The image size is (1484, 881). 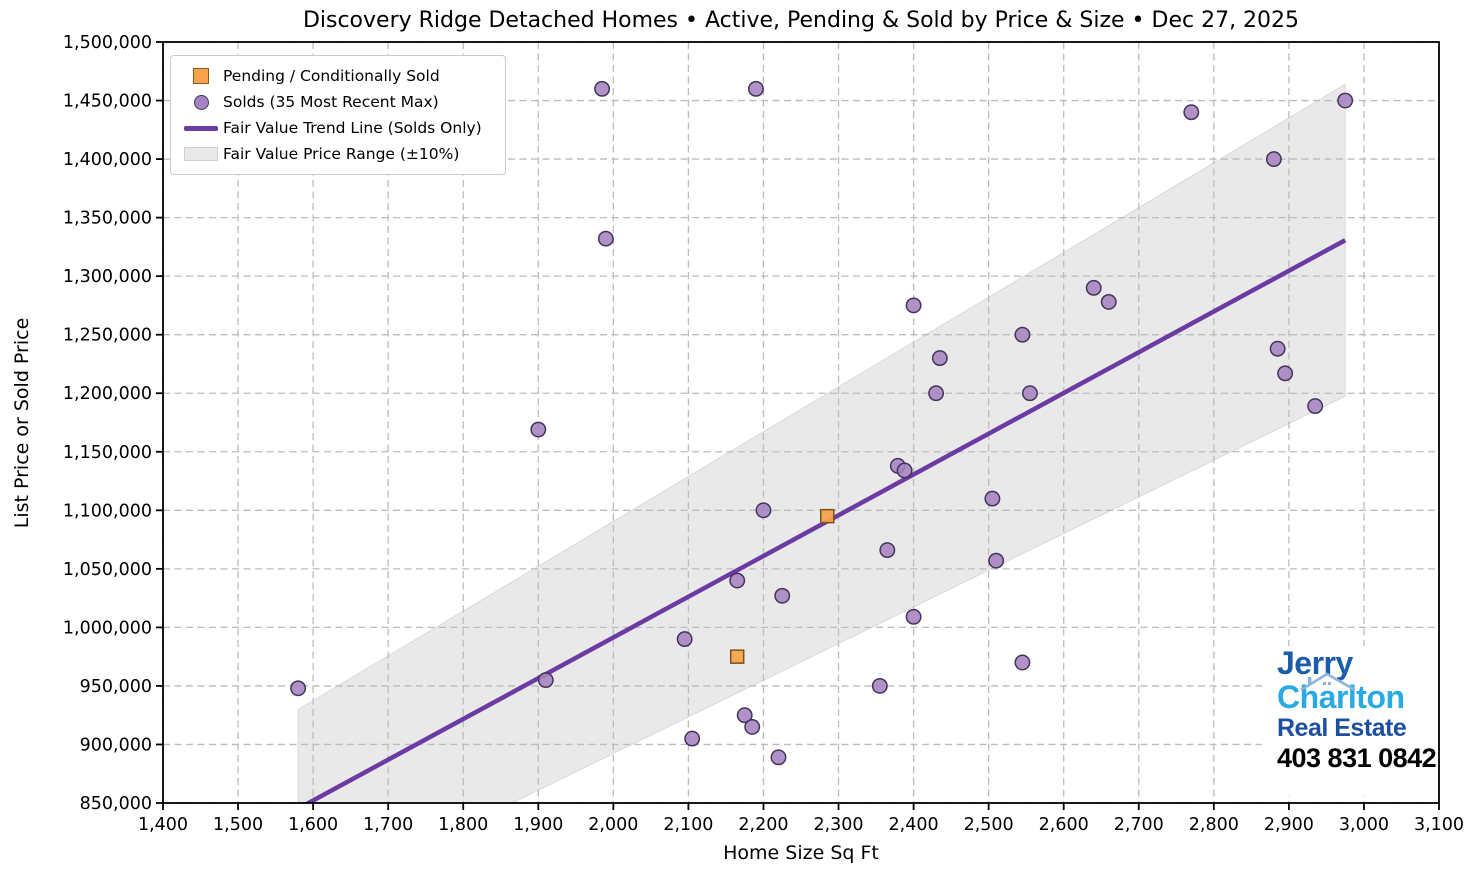 What do you see at coordinates (688, 825) in the screenshot?
I see `x-tick-label: 2,100` at bounding box center [688, 825].